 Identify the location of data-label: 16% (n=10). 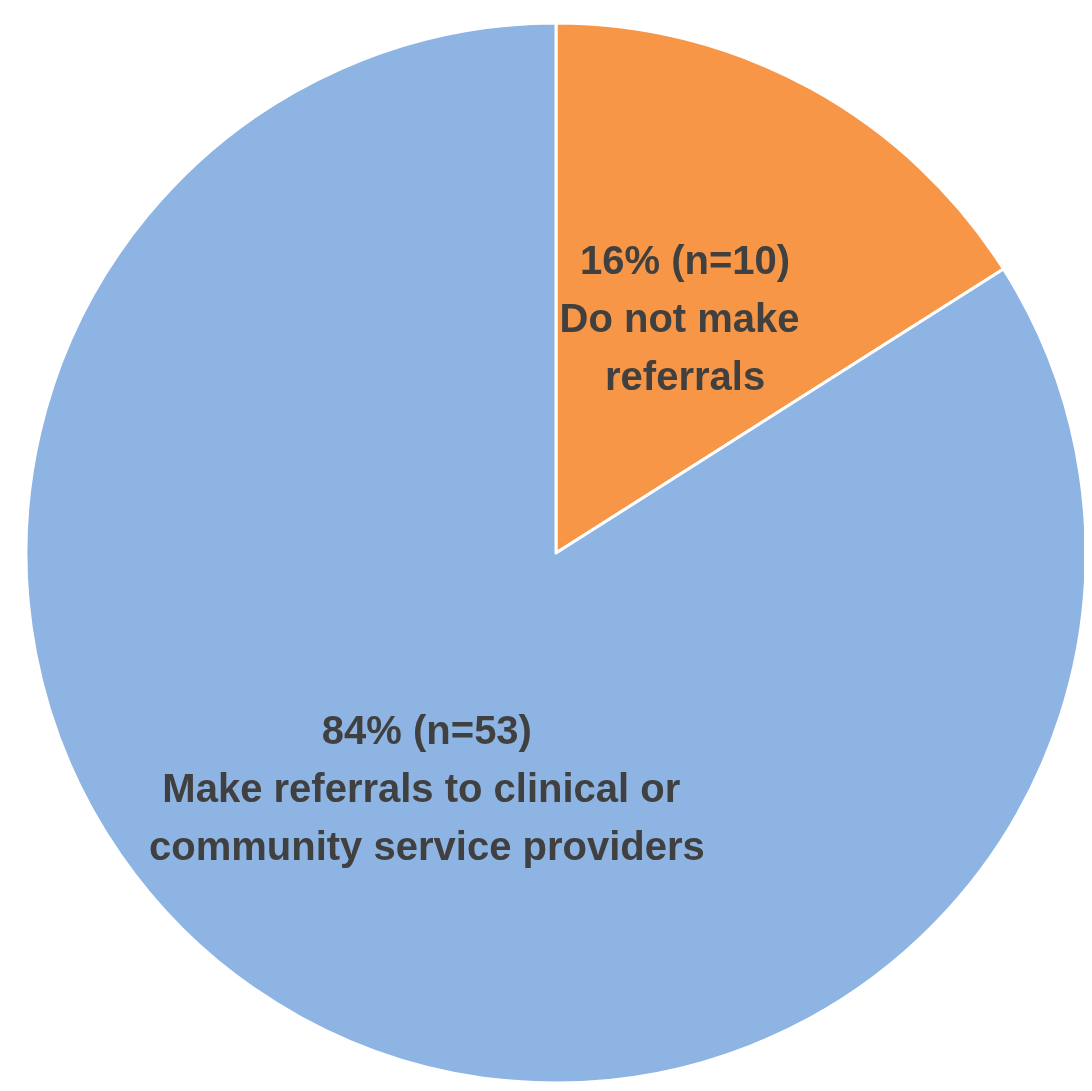
(685, 260).